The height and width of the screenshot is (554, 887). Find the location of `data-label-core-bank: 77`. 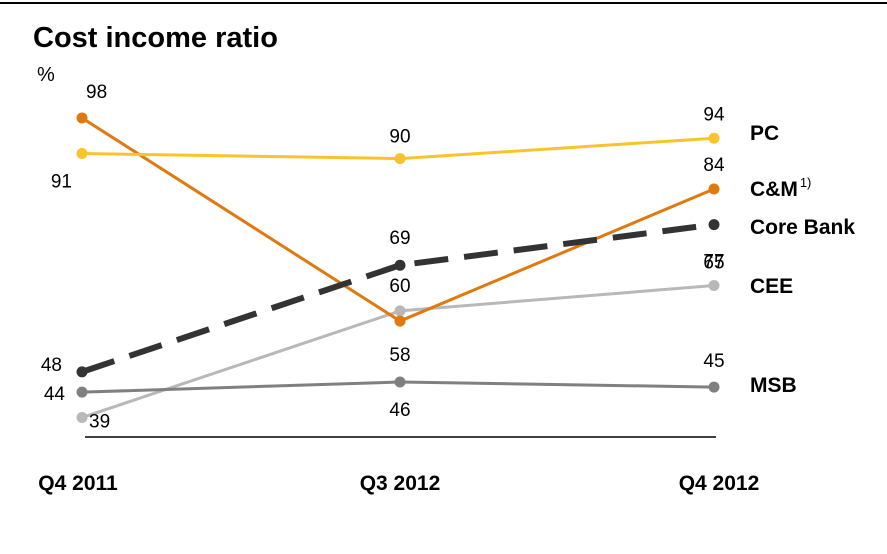

data-label-core-bank: 77 is located at coordinates (713, 262).